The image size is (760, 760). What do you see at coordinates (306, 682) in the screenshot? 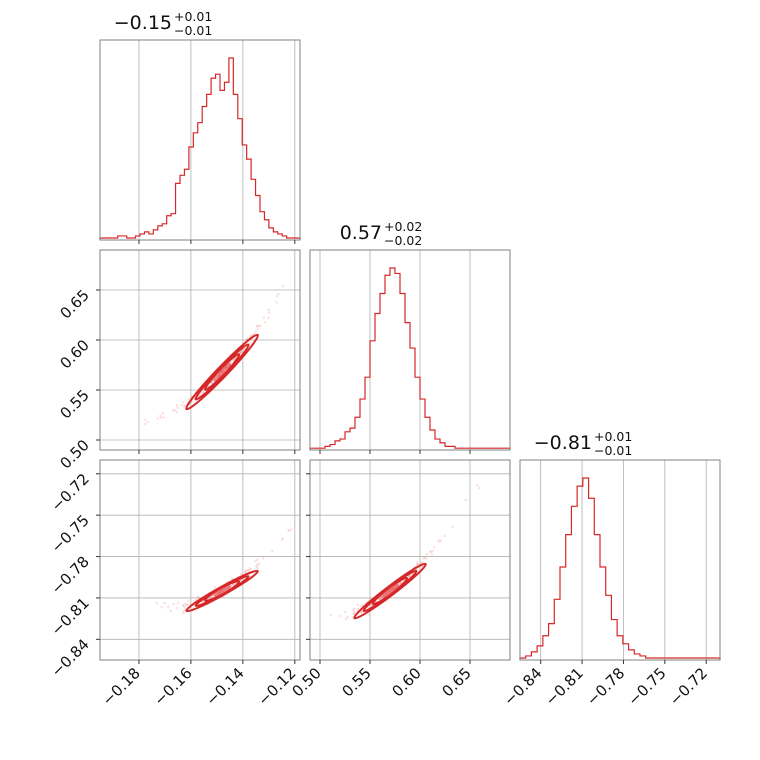
I see `x-tick-label: 0.50` at bounding box center [306, 682].